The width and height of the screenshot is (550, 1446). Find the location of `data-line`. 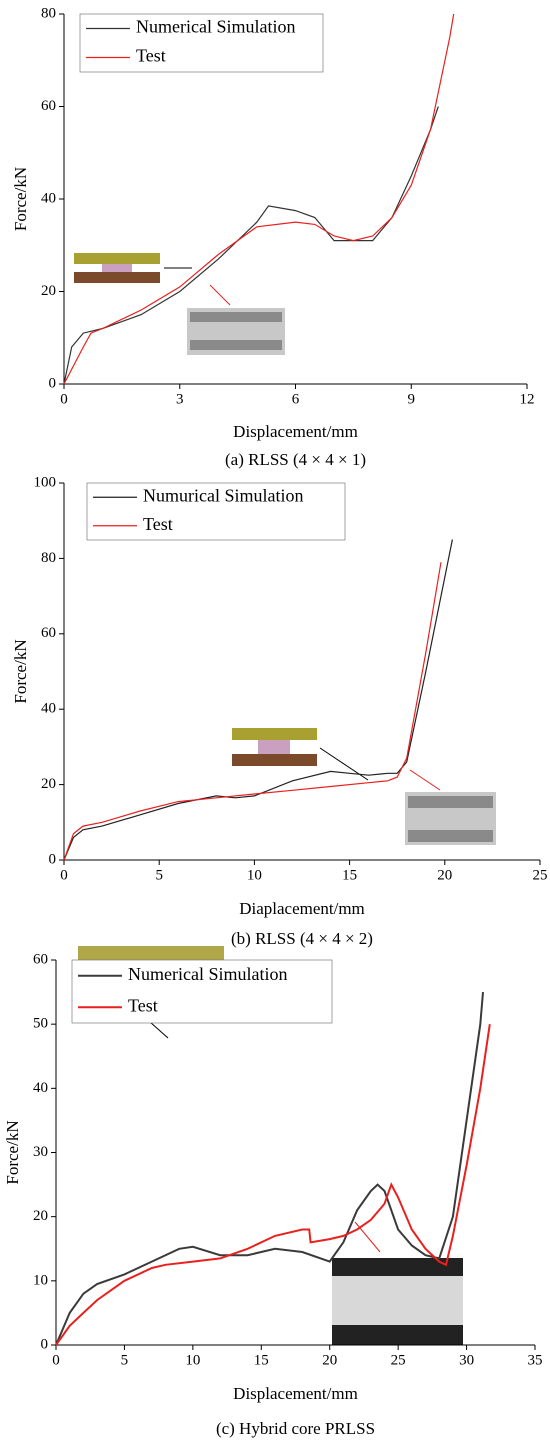

data-line is located at coordinates (252, 711).